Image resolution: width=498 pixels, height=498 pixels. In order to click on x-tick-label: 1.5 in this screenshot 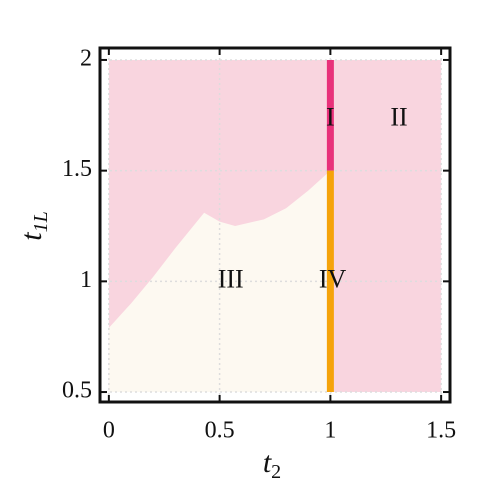, I will do `click(441, 431)`.